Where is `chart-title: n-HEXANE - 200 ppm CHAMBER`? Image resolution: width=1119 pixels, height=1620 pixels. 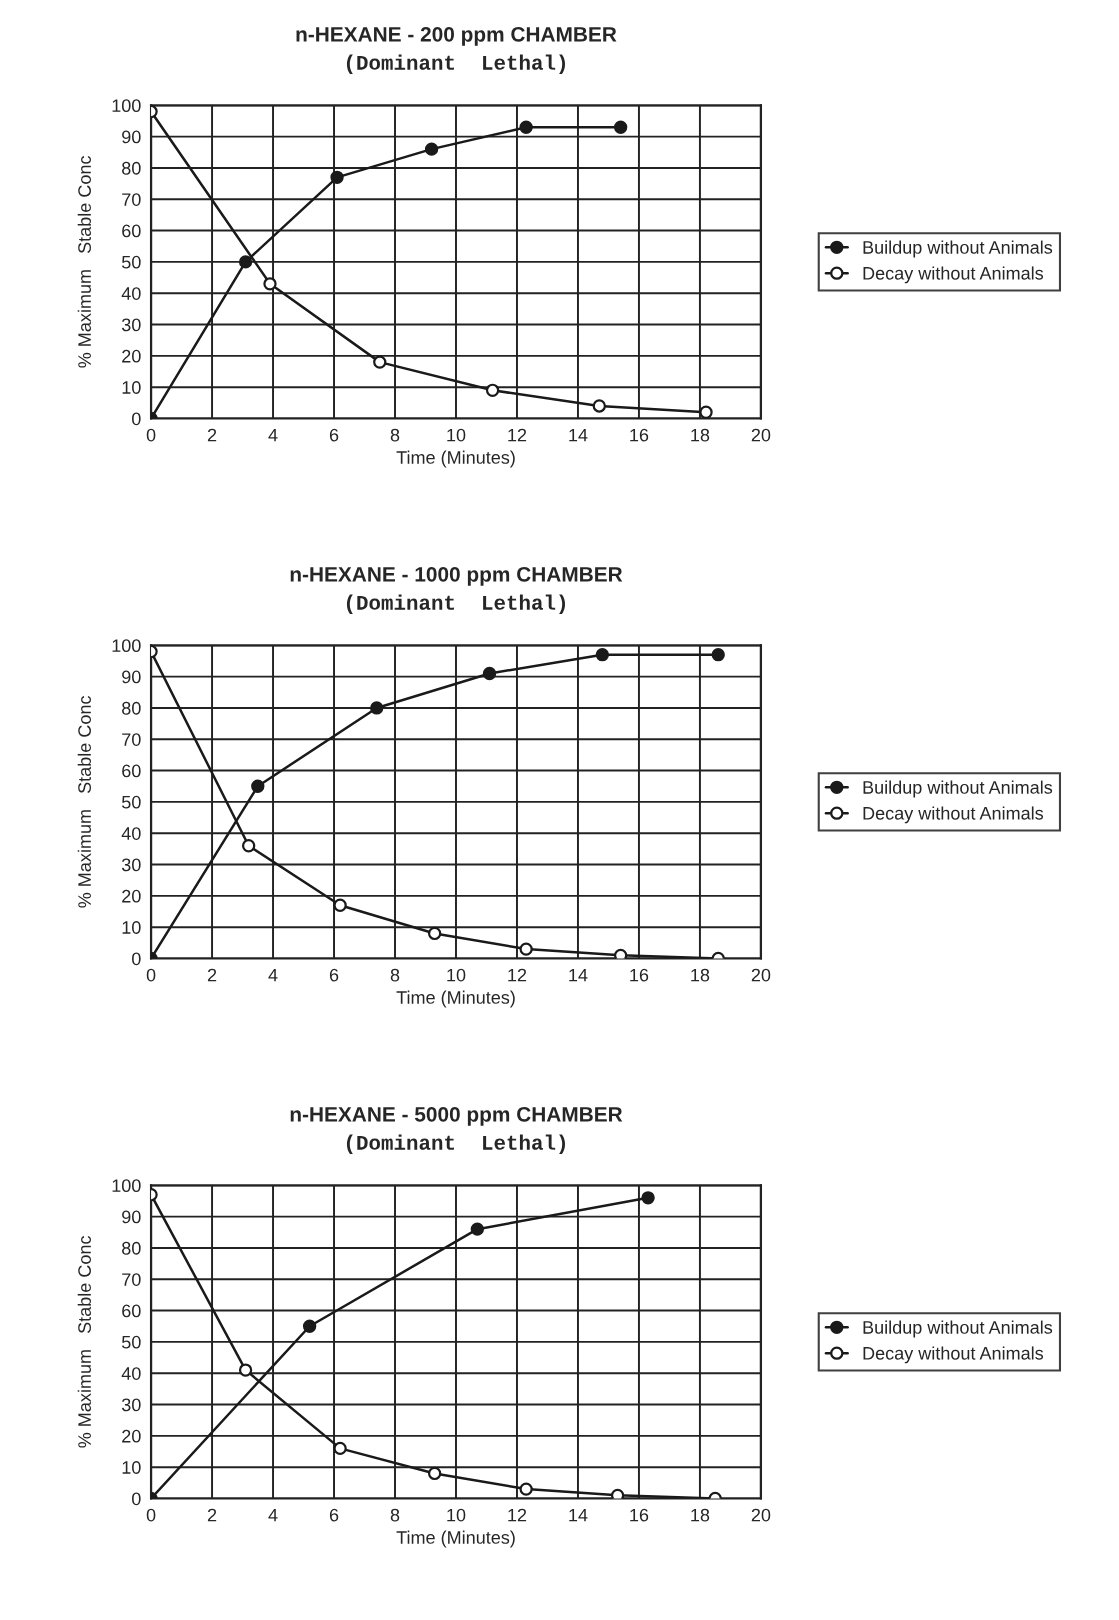
chart-title: n-HEXANE - 200 ppm CHAMBER is located at coordinates (456, 36).